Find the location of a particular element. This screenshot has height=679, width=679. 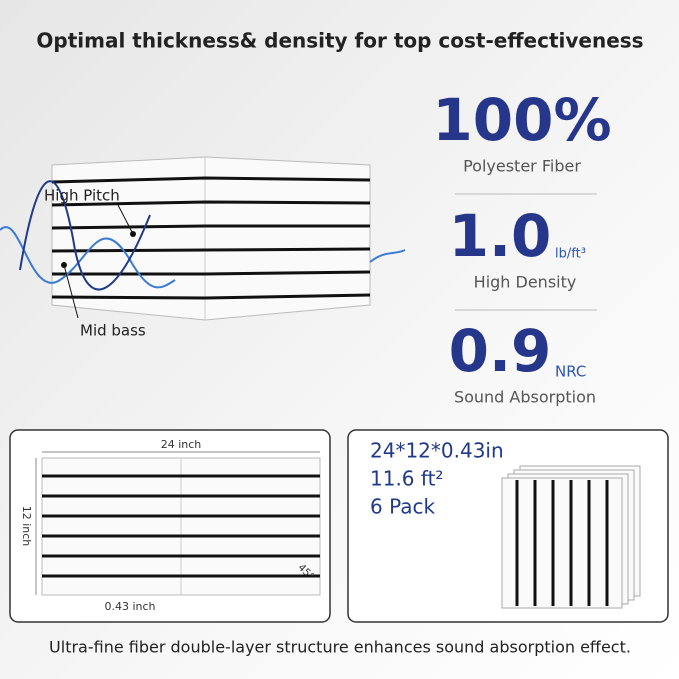

dimension-label: 12 inch is located at coordinates (26, 526).